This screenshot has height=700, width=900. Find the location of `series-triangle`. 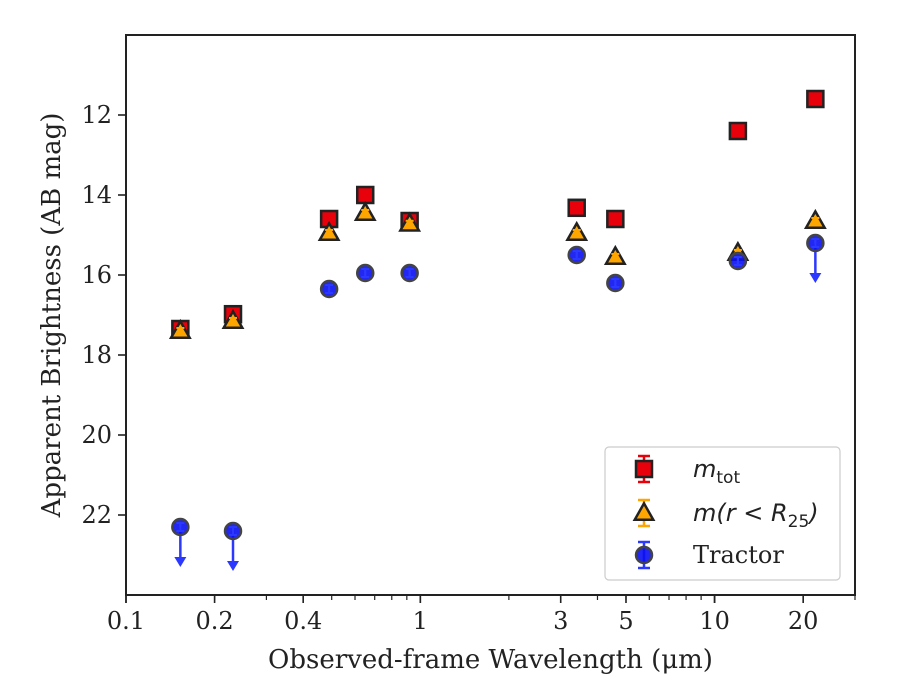

series-triangle is located at coordinates (497, 269).